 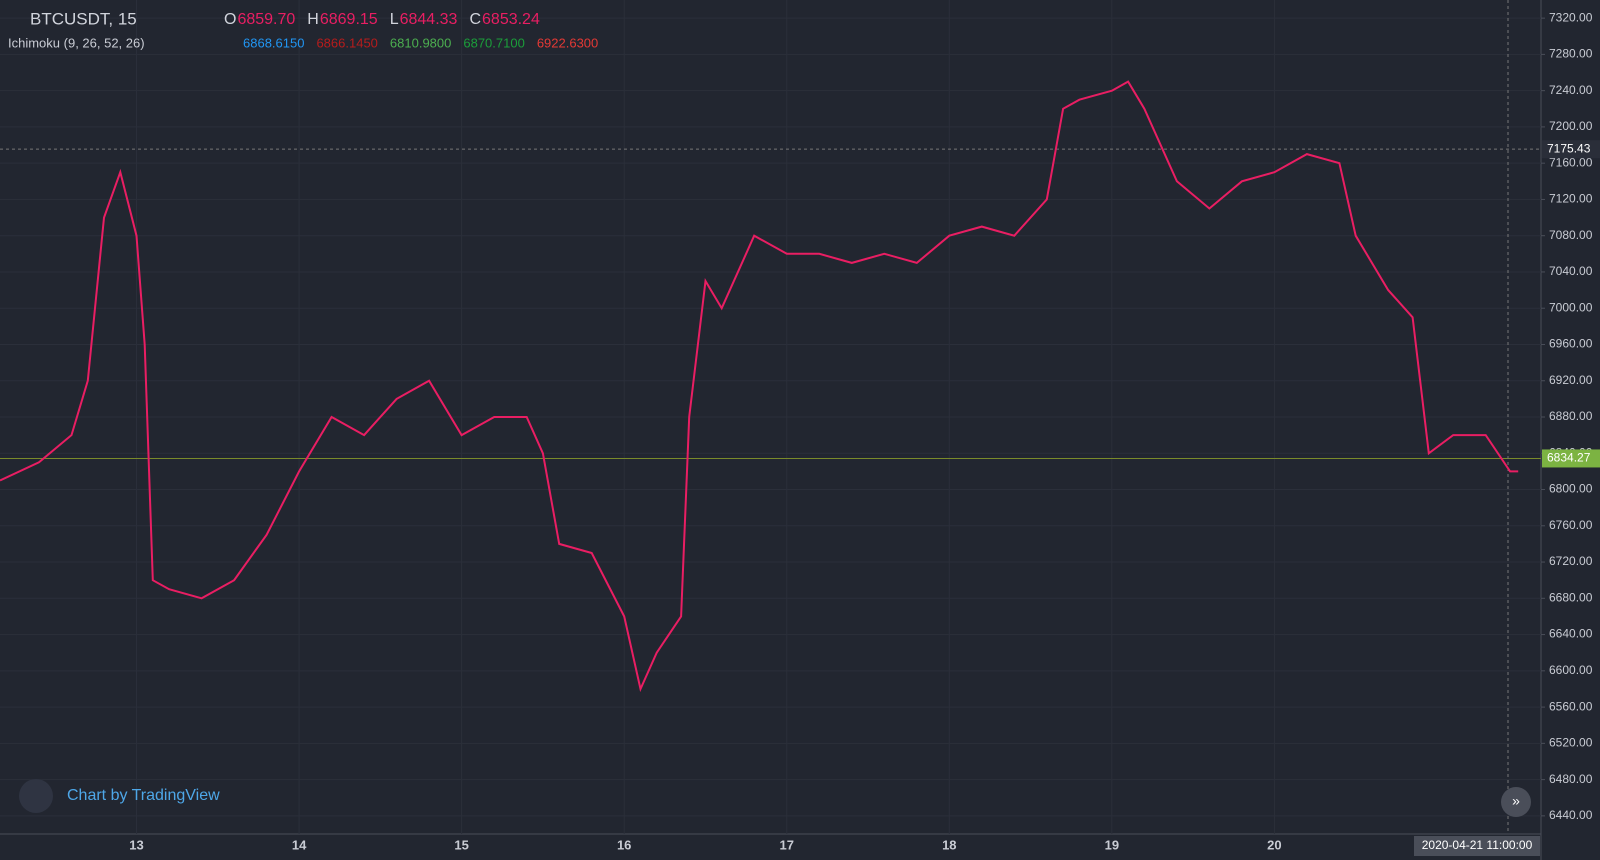 I want to click on y-tick-label: 6640.00, so click(x=1571, y=634).